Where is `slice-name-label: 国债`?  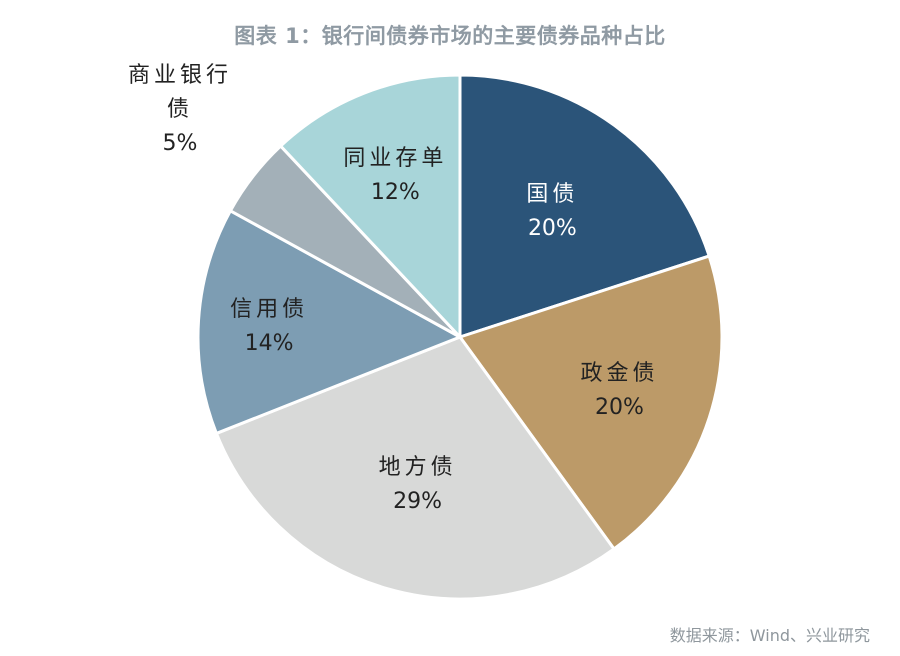
slice-name-label: 国债 is located at coordinates (552, 194).